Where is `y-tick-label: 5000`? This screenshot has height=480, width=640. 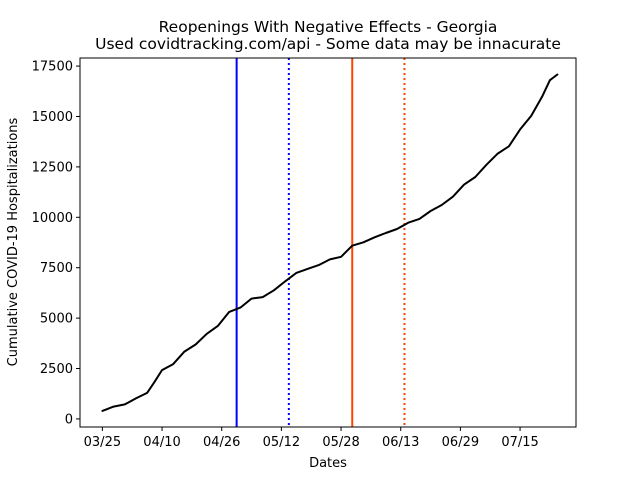 y-tick-label: 5000 is located at coordinates (56, 319).